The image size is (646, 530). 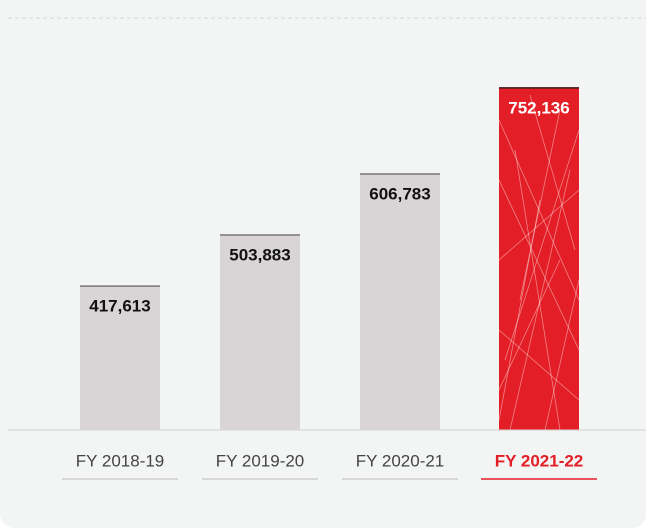 What do you see at coordinates (539, 460) in the screenshot?
I see `x-tick-label: FY 2021-22` at bounding box center [539, 460].